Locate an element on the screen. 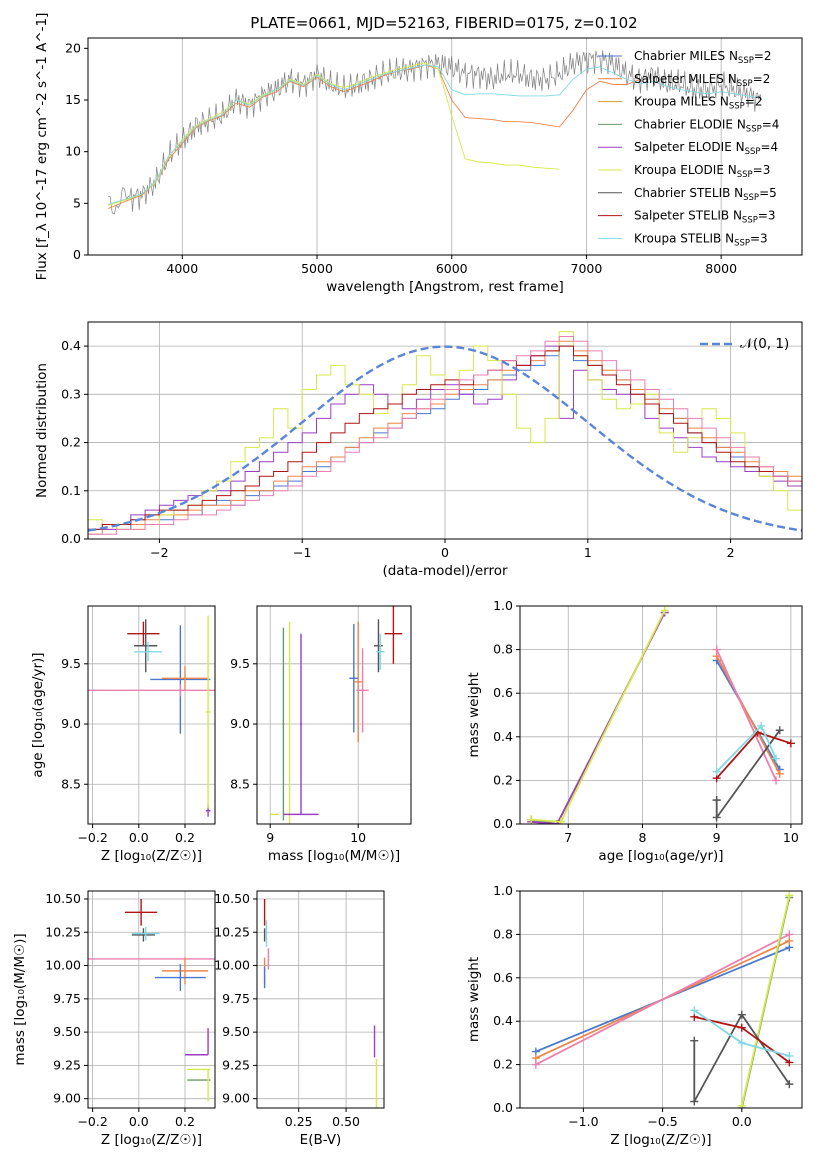  legend-entry-label: Kroupa MILES NSSP=2 is located at coordinates (698, 103).